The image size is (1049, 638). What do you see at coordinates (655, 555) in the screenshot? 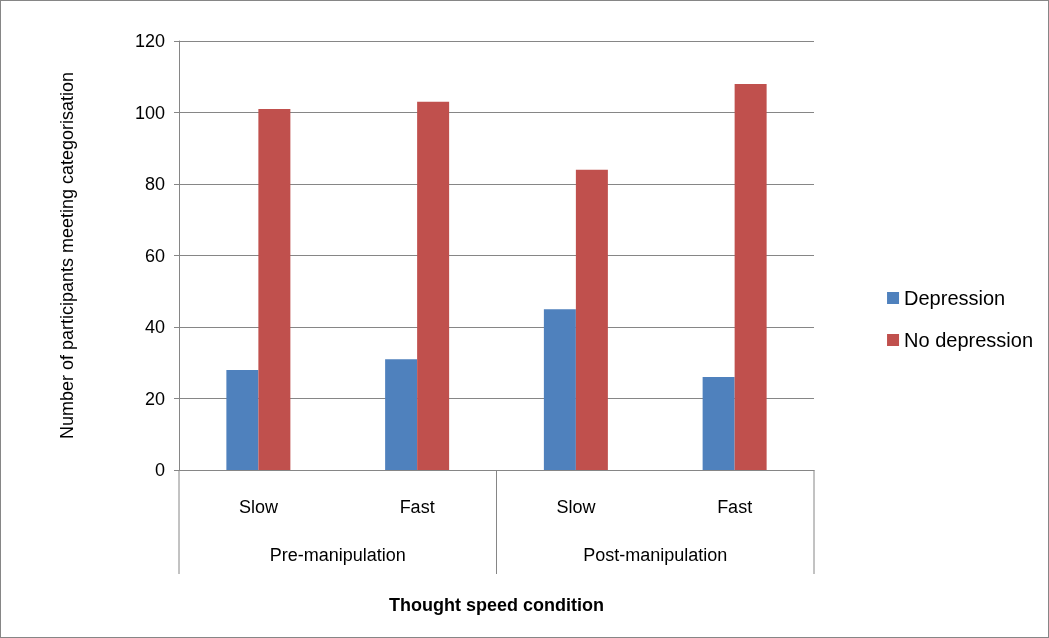
I see `text: Post-manipulation` at bounding box center [655, 555].